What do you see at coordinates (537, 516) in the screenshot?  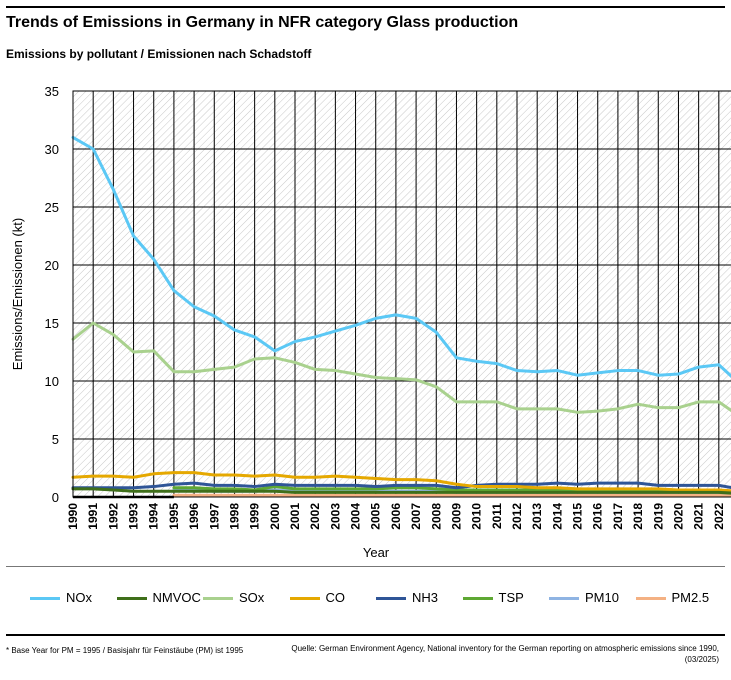 I see `x-tick-label: 2013` at bounding box center [537, 516].